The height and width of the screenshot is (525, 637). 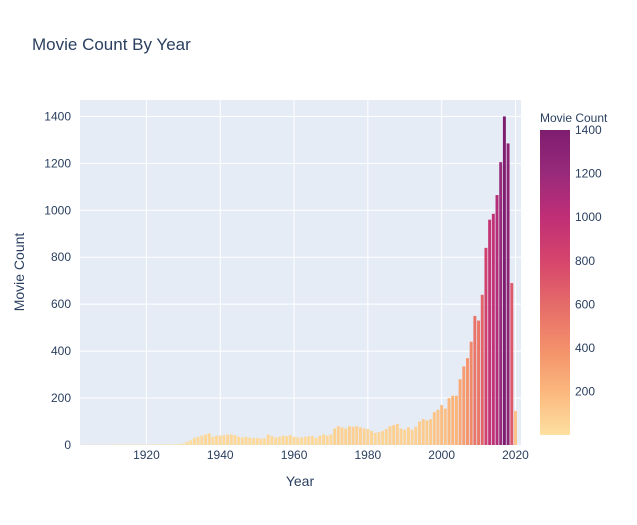 I want to click on y-tick-label: 1200, so click(x=57, y=163).